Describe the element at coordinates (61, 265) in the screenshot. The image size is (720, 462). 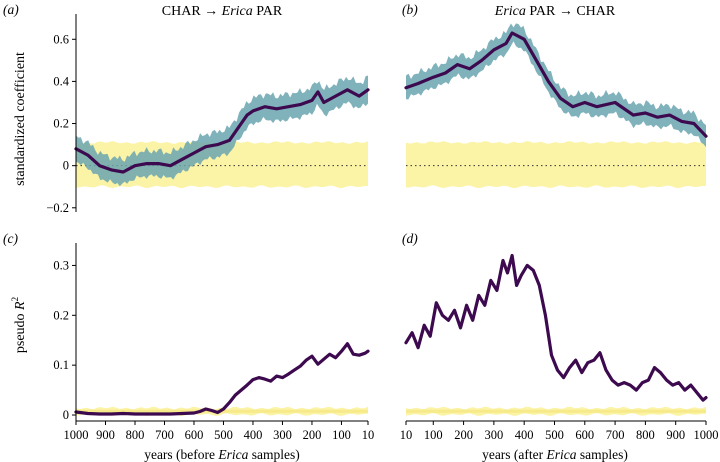
I see `y-tick-label: 0.3` at that location.